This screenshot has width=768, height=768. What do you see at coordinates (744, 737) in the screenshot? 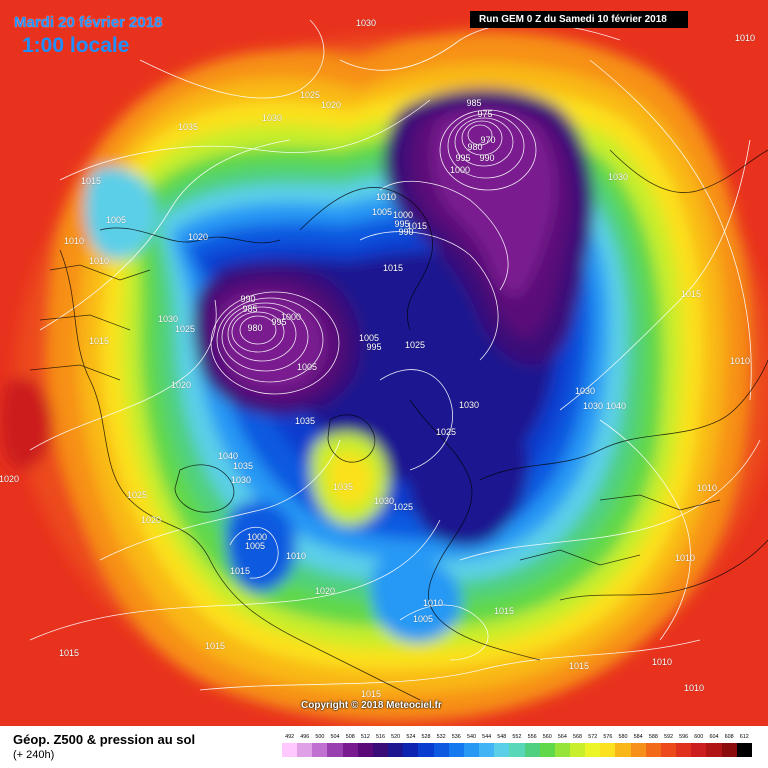
I see `scale-tick-label: 612` at bounding box center [744, 737].